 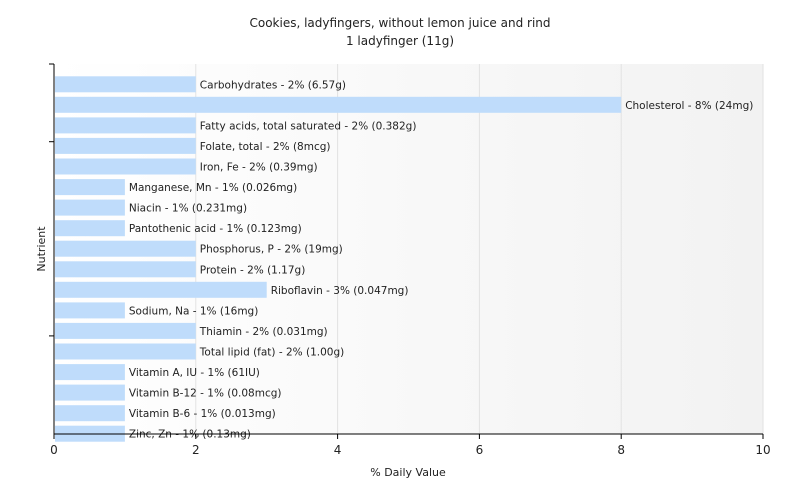 I want to click on x-tick-label-3: 6, so click(x=480, y=450).